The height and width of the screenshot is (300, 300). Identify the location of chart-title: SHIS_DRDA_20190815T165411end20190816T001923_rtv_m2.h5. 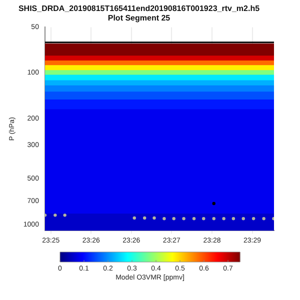
(139, 9).